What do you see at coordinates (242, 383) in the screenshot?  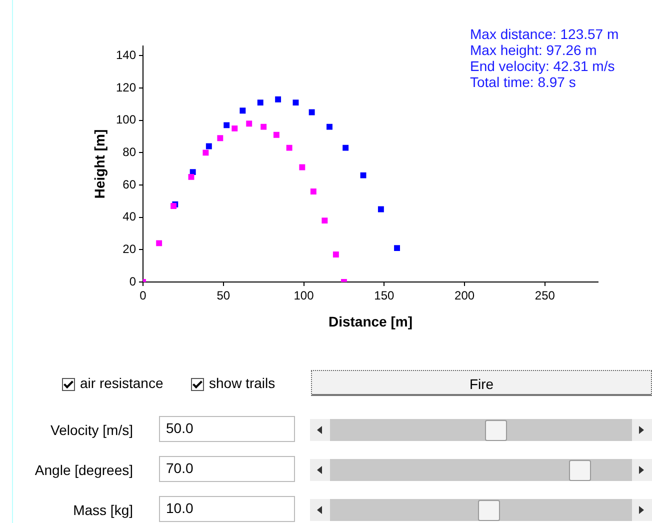 I see `text: show trails` at bounding box center [242, 383].